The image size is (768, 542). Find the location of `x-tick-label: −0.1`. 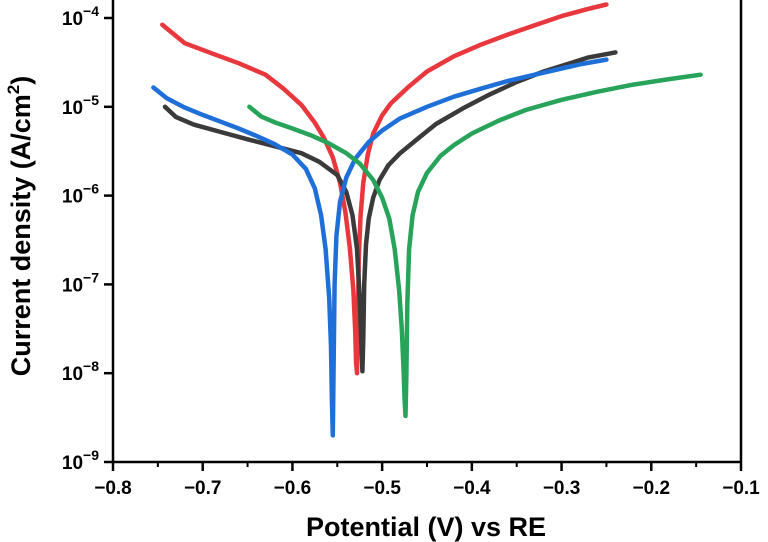

x-tick-label: −0.1 is located at coordinates (741, 488).